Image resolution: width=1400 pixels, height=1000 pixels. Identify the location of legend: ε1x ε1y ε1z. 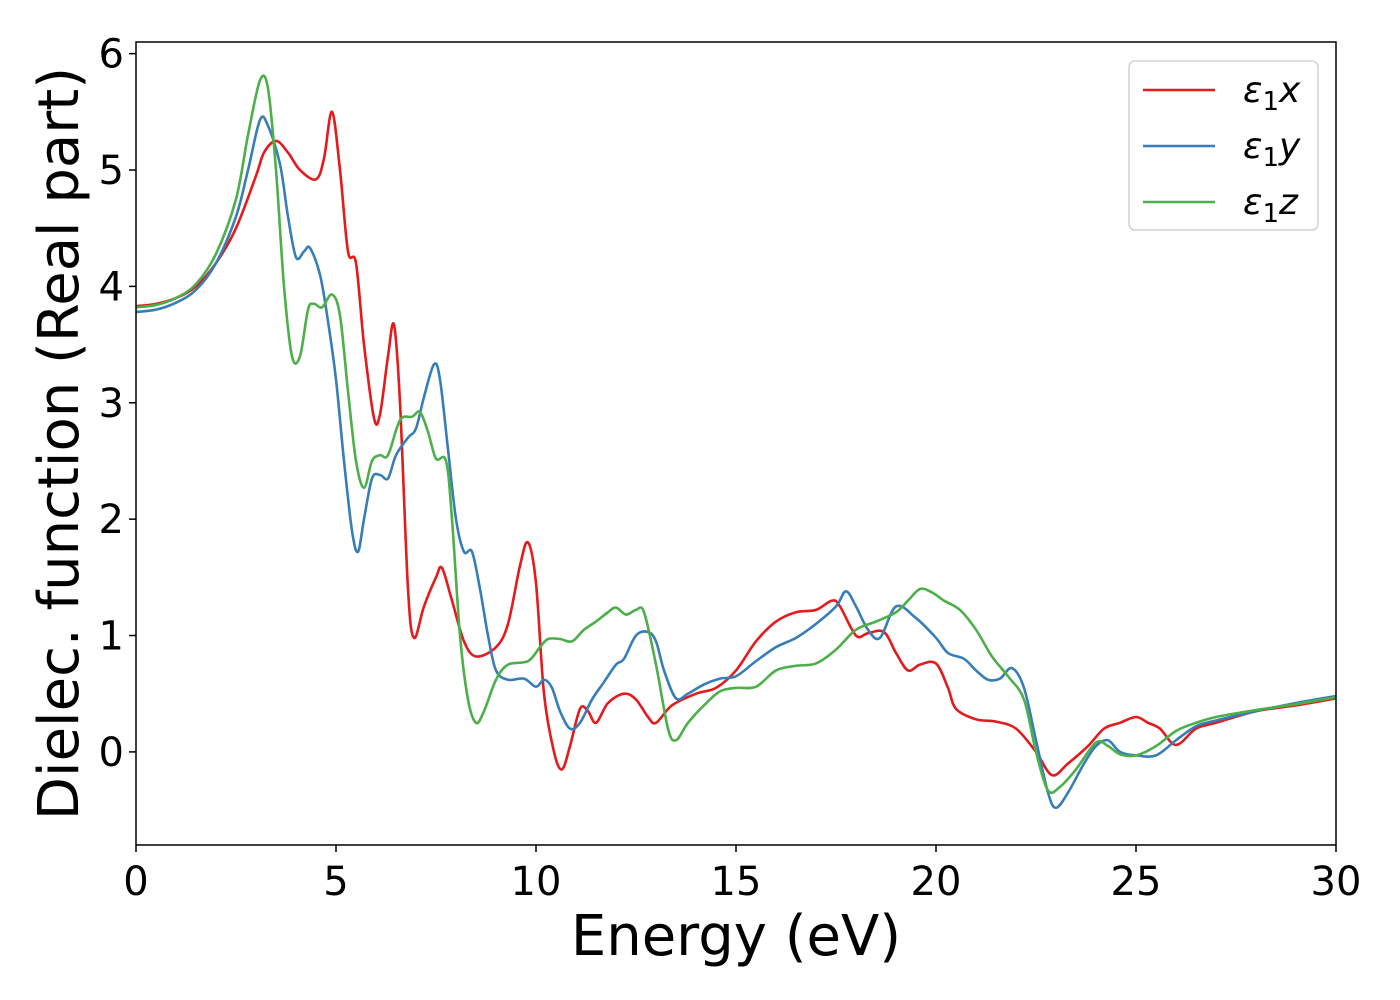
(1223, 145).